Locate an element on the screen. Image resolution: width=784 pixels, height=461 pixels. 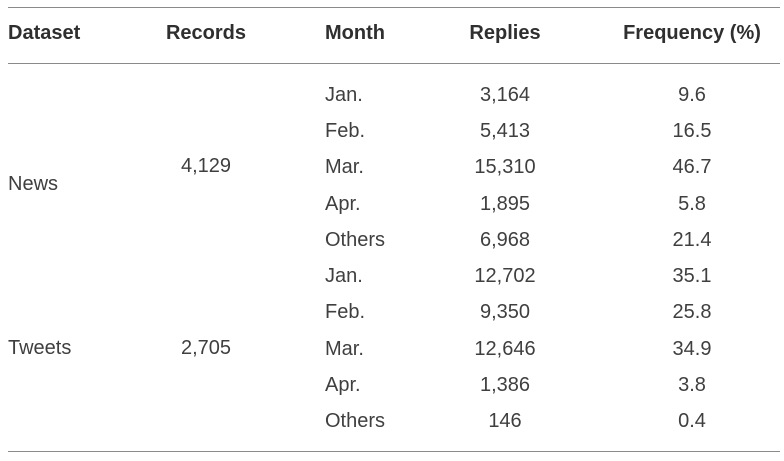
header-replies: Replies is located at coordinates (505, 33).